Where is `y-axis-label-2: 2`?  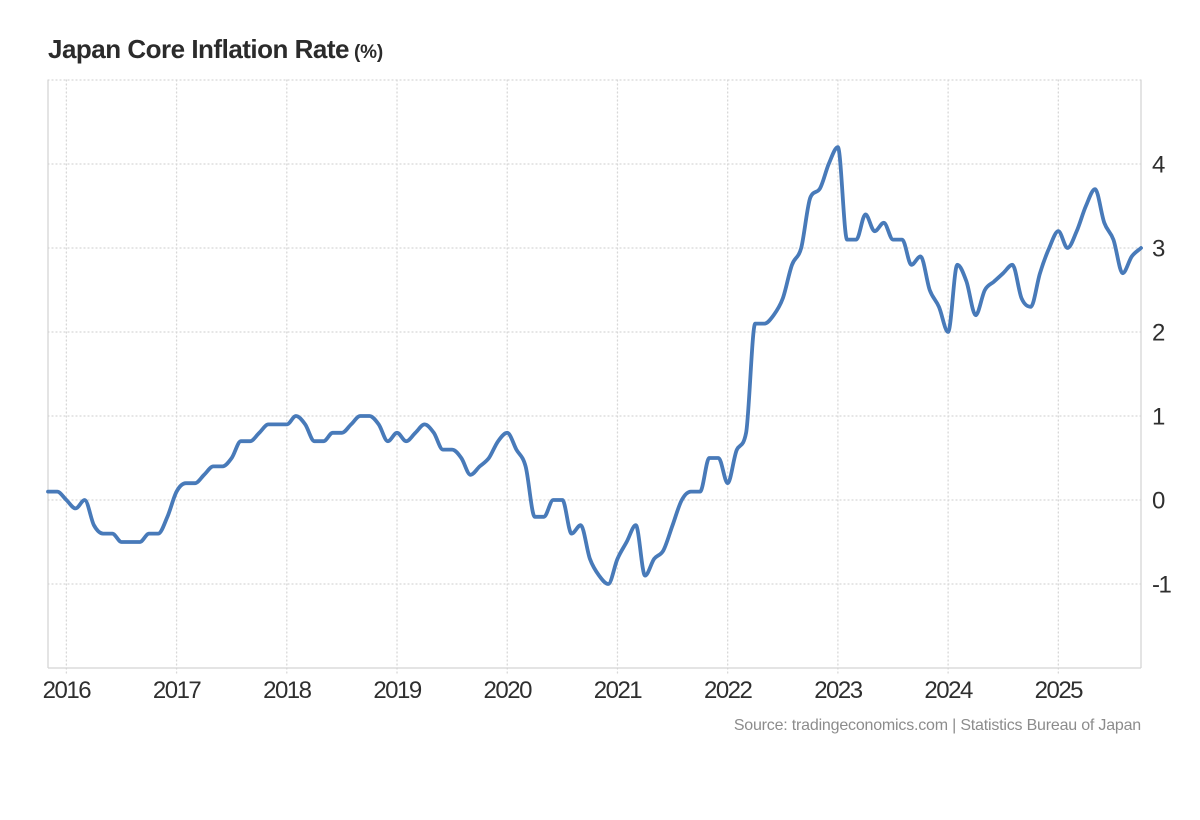 y-axis-label-2: 2 is located at coordinates (1158, 333).